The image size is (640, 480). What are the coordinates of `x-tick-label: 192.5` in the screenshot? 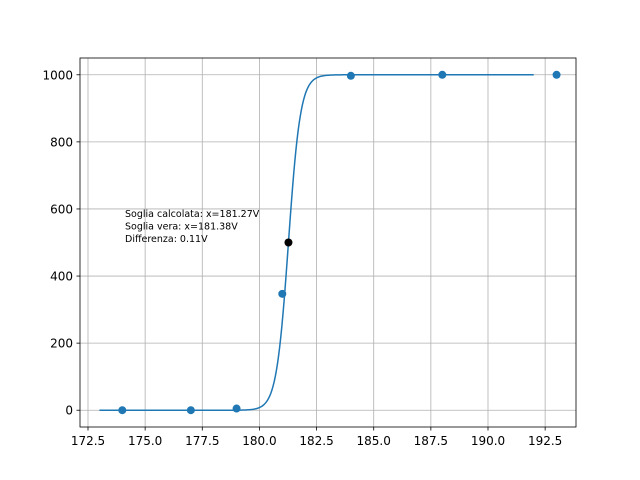 It's located at (545, 441).